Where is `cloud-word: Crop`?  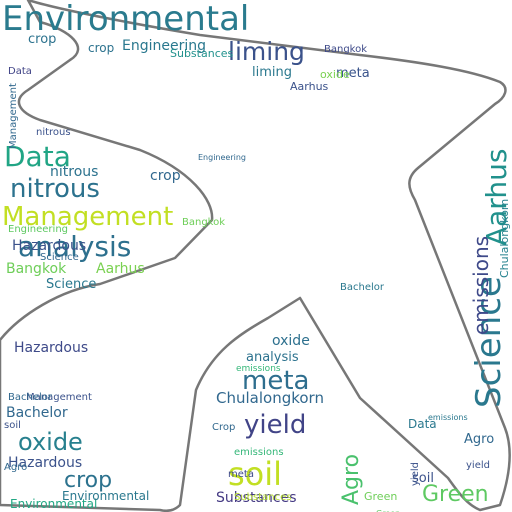 cloud-word: Crop is located at coordinates (223, 427).